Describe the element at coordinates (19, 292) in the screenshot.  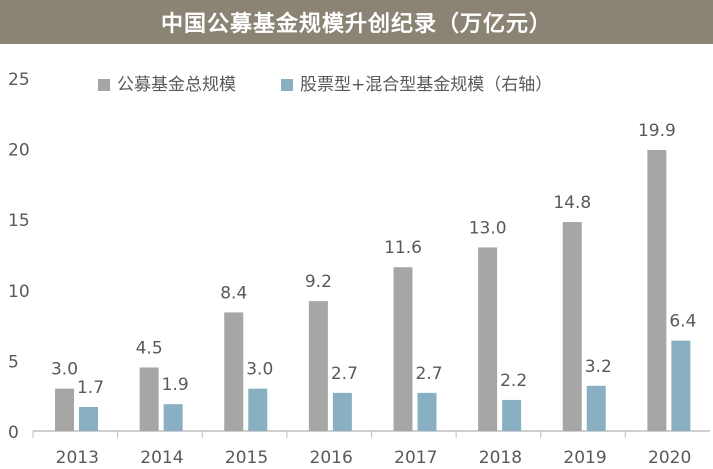
I see `y-tick-label: 10` at that location.